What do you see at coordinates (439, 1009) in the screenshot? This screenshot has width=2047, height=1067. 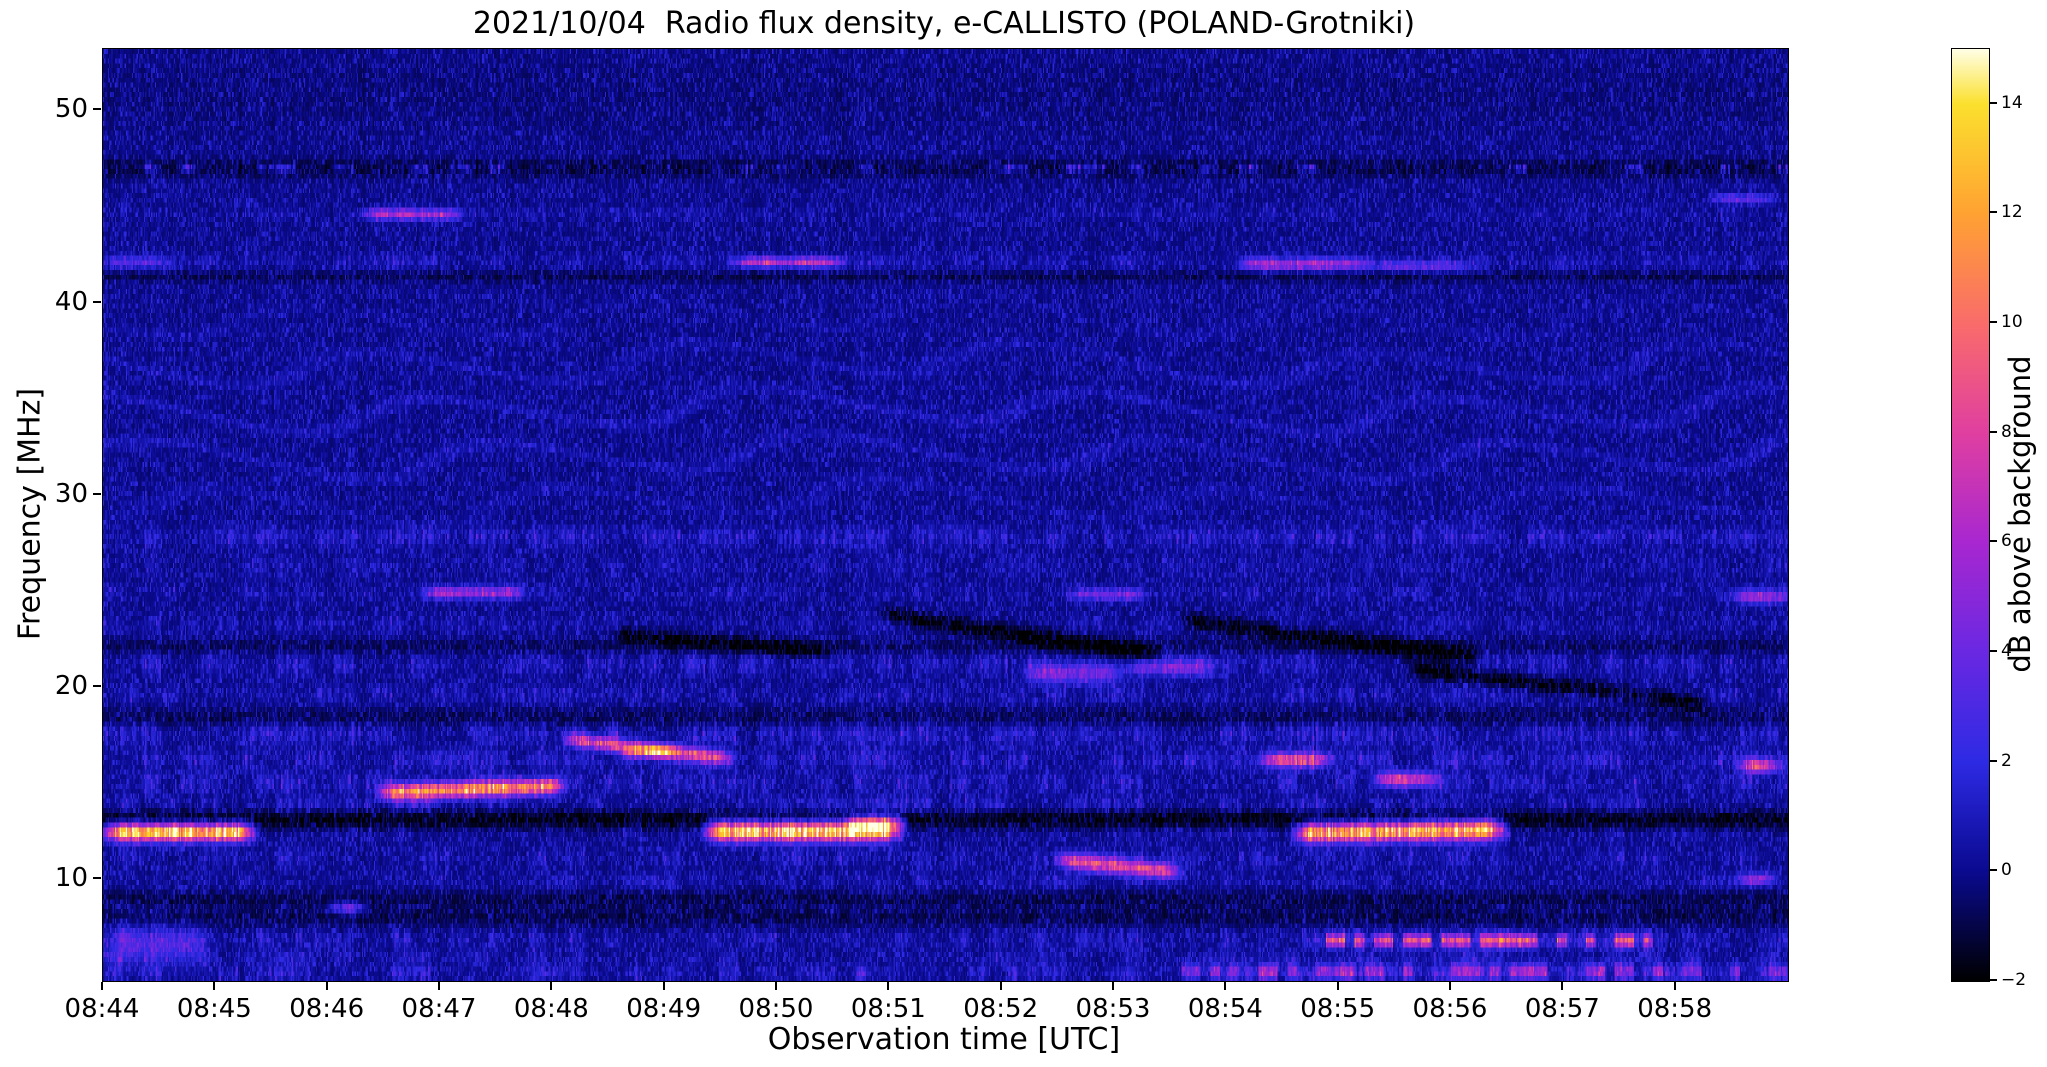 I see `x-tick-label: 08:47` at bounding box center [439, 1009].